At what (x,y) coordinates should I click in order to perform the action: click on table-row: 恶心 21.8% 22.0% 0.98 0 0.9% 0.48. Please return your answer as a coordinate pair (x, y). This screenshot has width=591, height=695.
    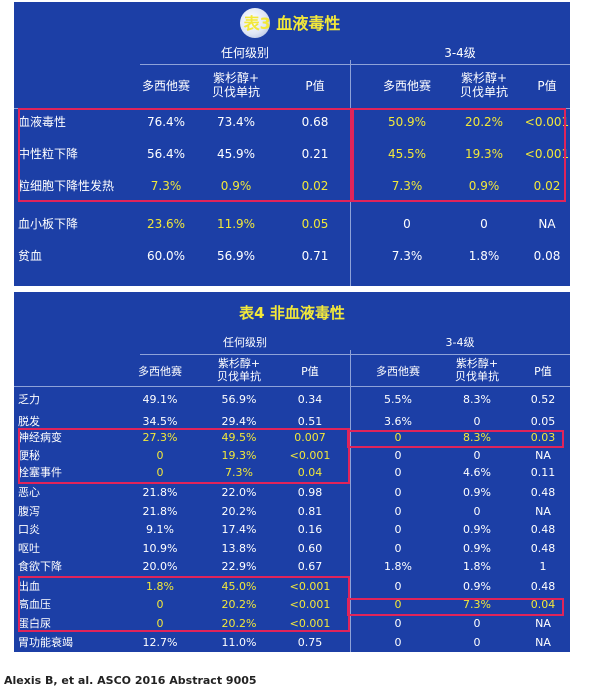
    Looking at the image, I should click on (292, 493).